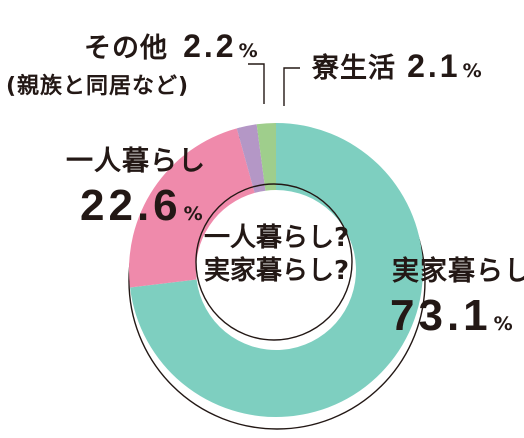  Describe the element at coordinates (458, 271) in the screenshot. I see `slice-name-family-home: 実家暮らし` at that location.